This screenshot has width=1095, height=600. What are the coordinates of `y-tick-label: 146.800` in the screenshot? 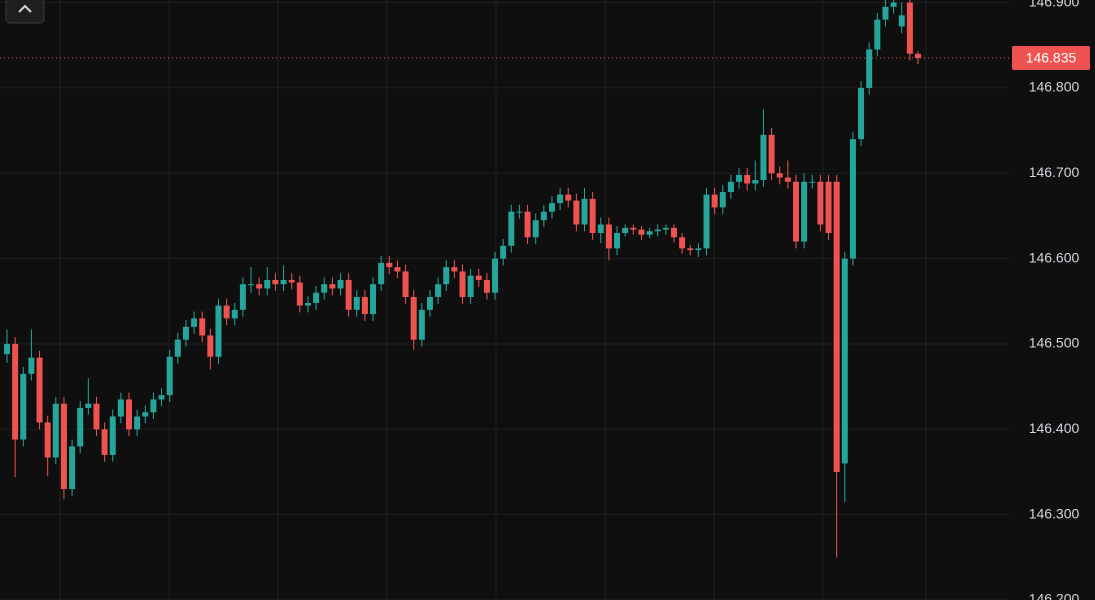 It's located at (1054, 87).